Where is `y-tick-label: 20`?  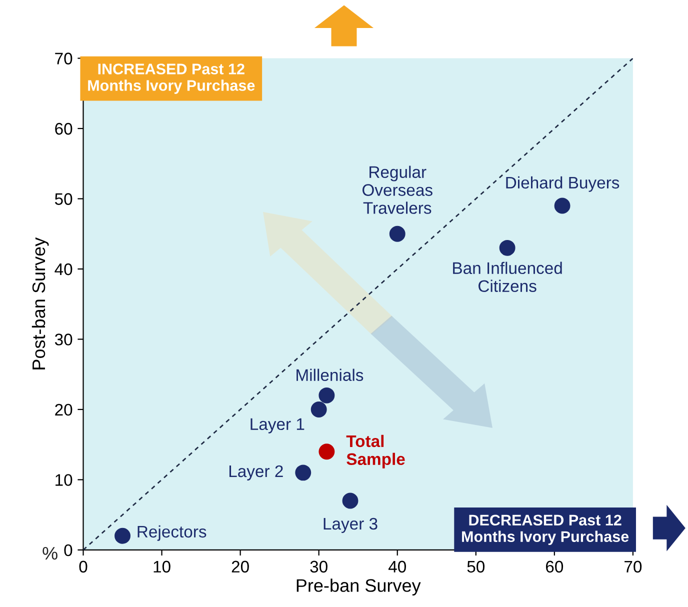 y-tick-label: 20 is located at coordinates (63, 410).